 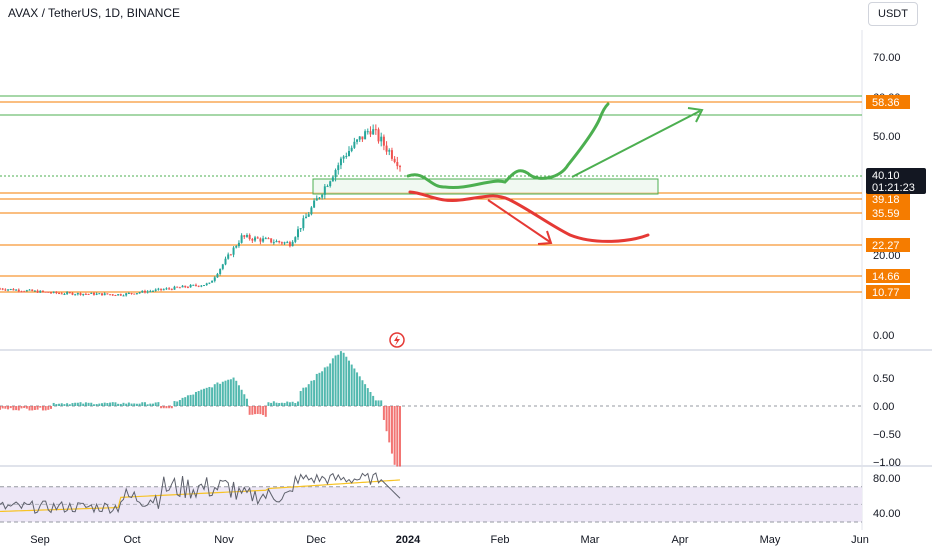 What do you see at coordinates (545, 237) in the screenshot?
I see `bearish-arrowhead` at bounding box center [545, 237].